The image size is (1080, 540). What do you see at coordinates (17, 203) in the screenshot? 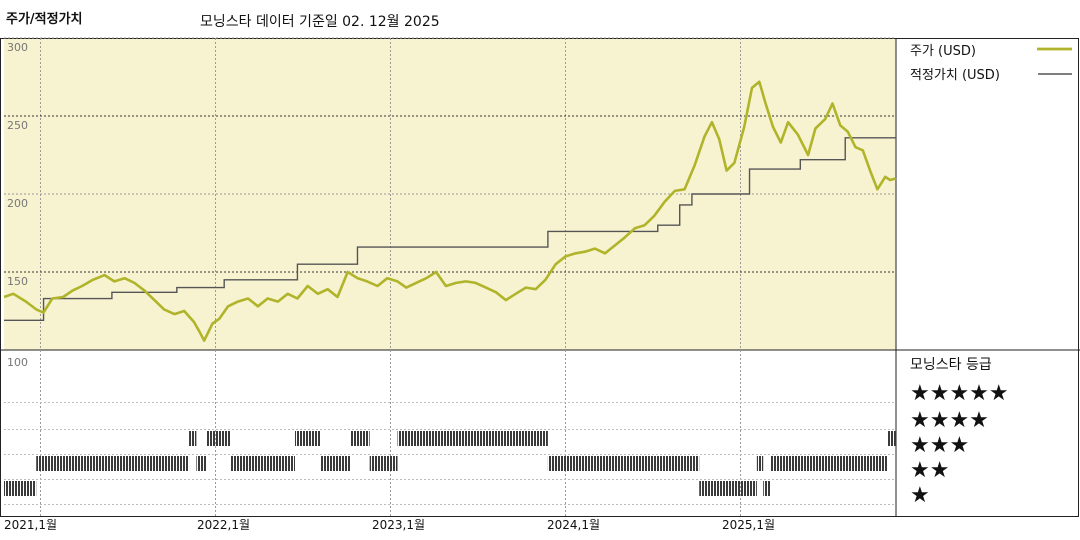
I see `y-tick-label: 200` at bounding box center [17, 203].